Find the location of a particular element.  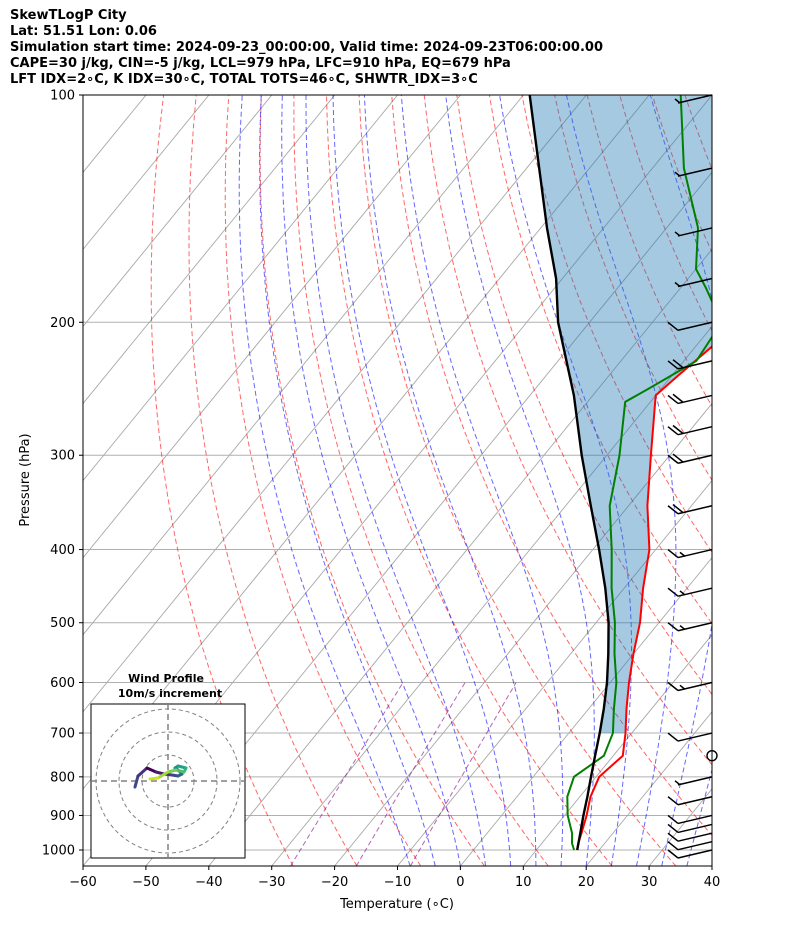

hodograph-inset: Wind Profile 10m/s increment is located at coordinates (168, 765).